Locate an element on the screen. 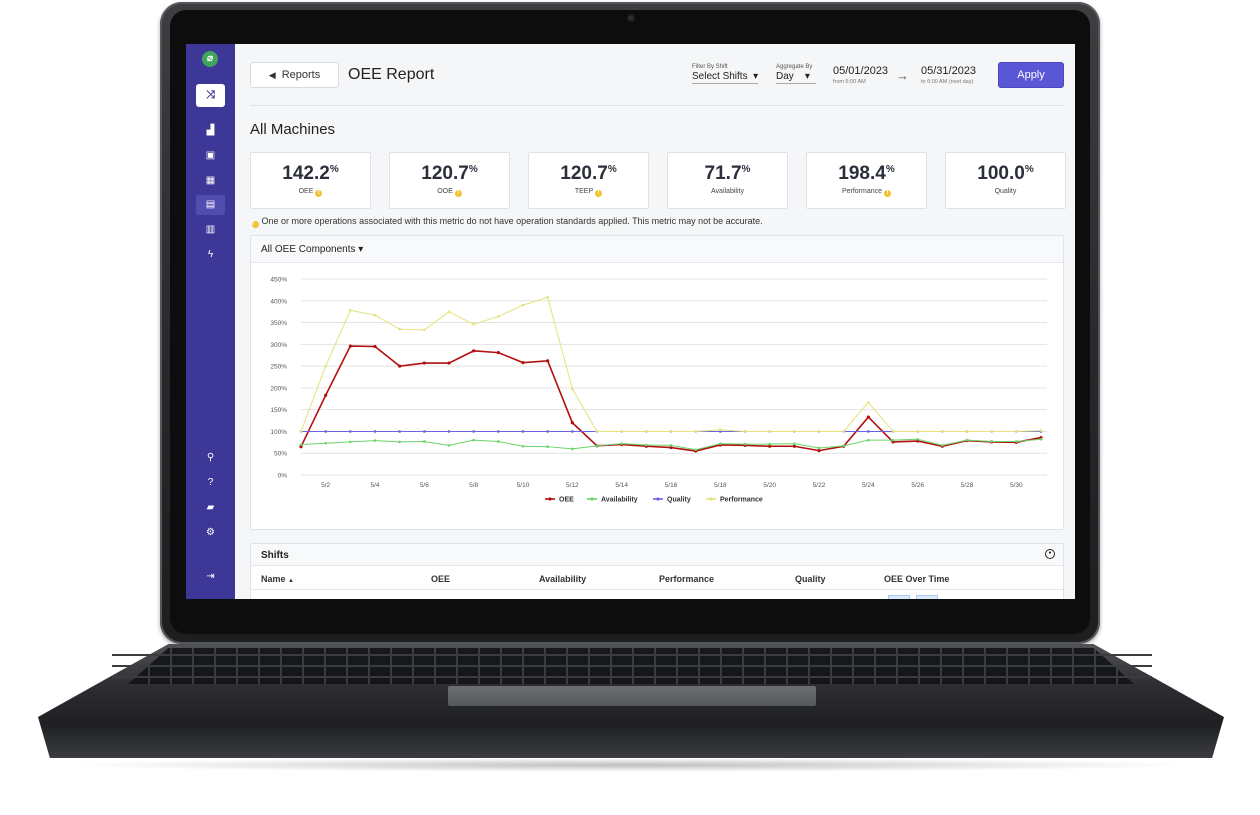  legend-label: Quality is located at coordinates (679, 500).